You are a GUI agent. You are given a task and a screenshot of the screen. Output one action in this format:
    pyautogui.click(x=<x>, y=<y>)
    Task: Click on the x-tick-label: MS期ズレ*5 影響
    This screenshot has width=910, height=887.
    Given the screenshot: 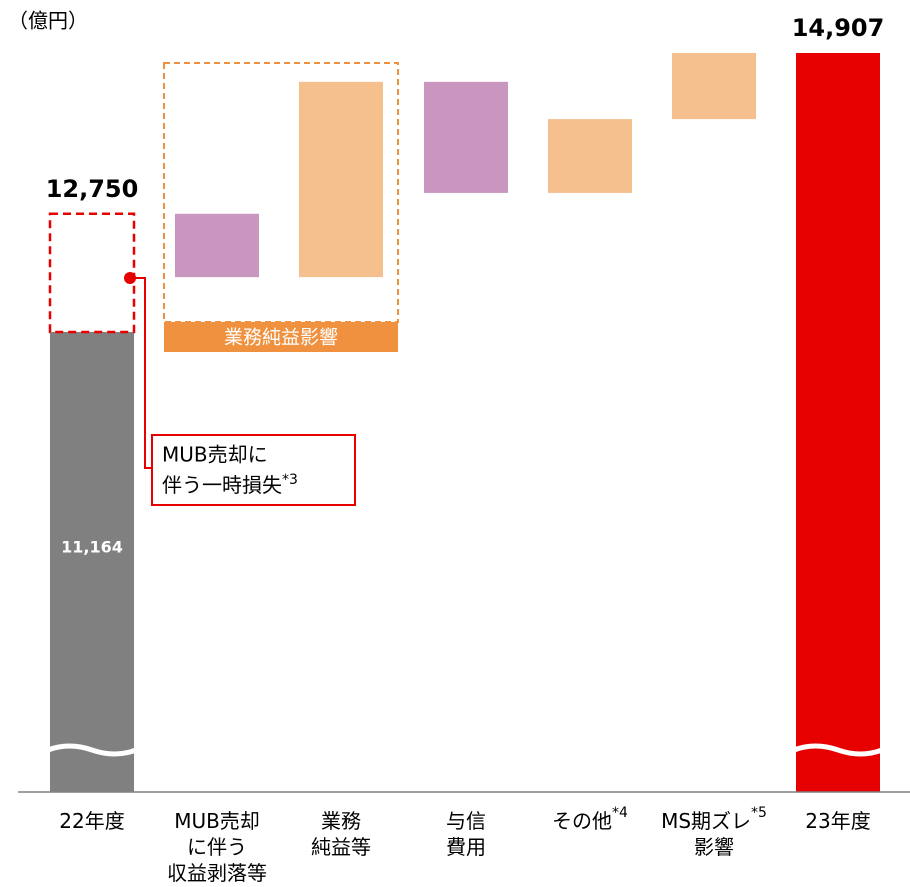 What is the action you would take?
    pyautogui.click(x=714, y=832)
    